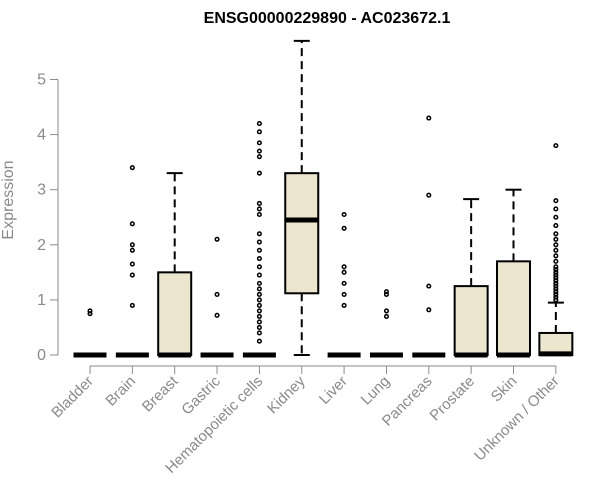  I want to click on box-liver, so click(344, 284).